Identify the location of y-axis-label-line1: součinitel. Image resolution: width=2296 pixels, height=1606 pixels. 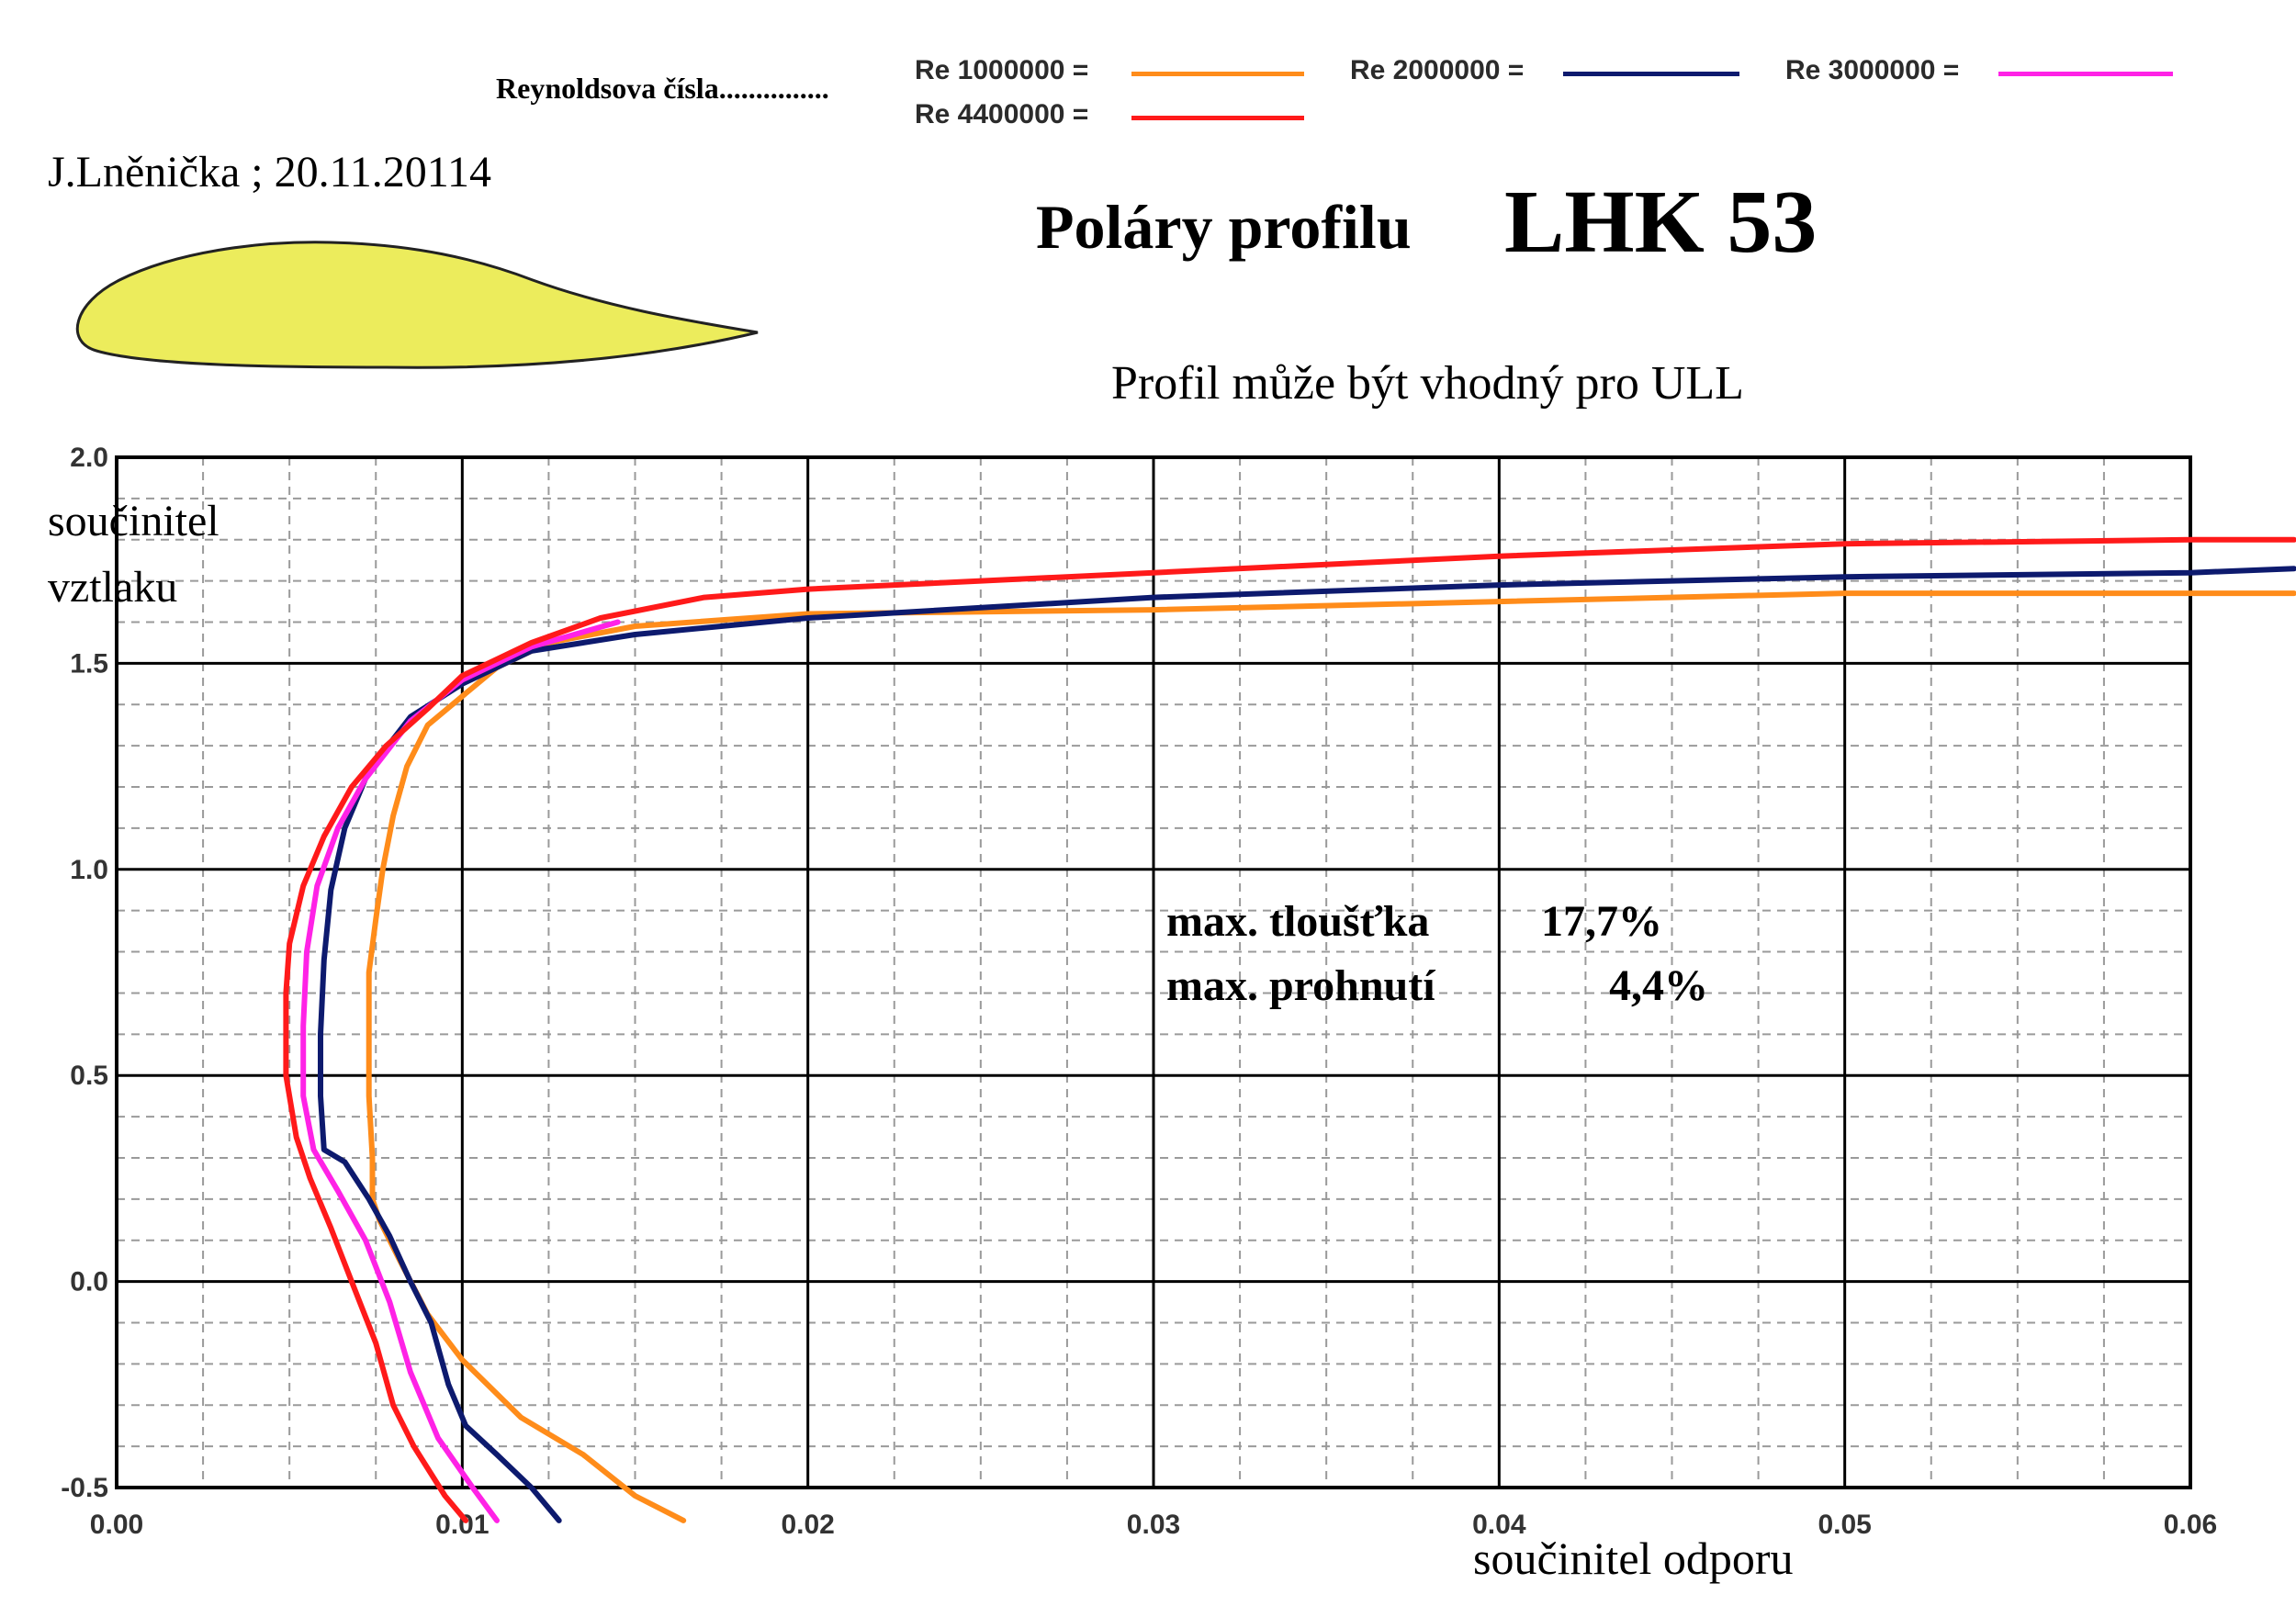
(134, 521).